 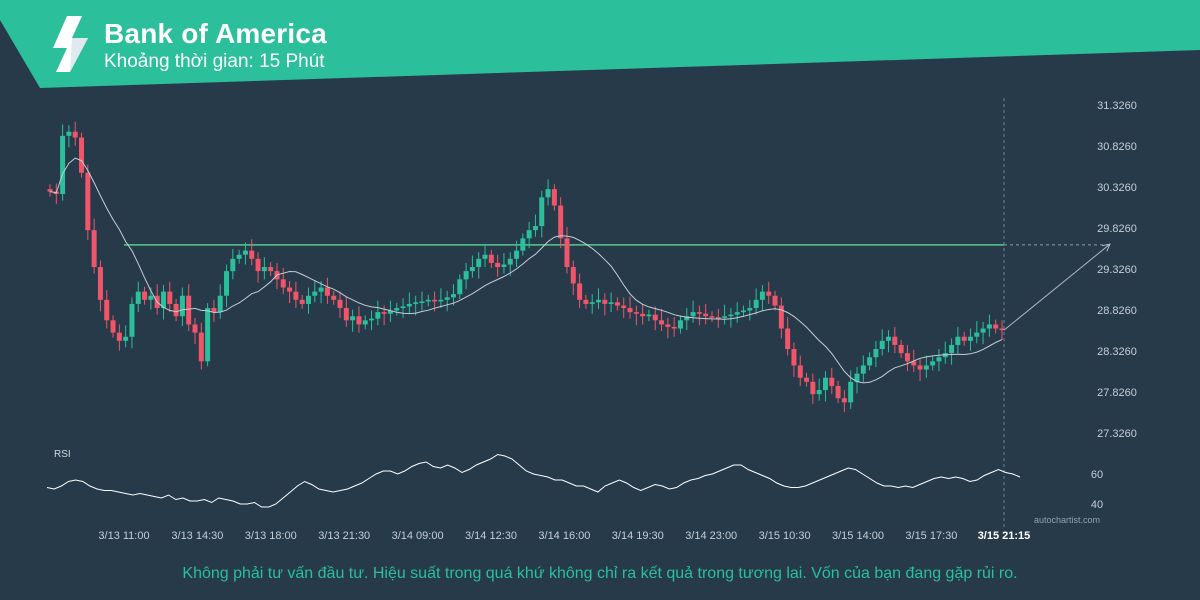 What do you see at coordinates (491, 536) in the screenshot?
I see `x-tick-label: 3/14 12:30` at bounding box center [491, 536].